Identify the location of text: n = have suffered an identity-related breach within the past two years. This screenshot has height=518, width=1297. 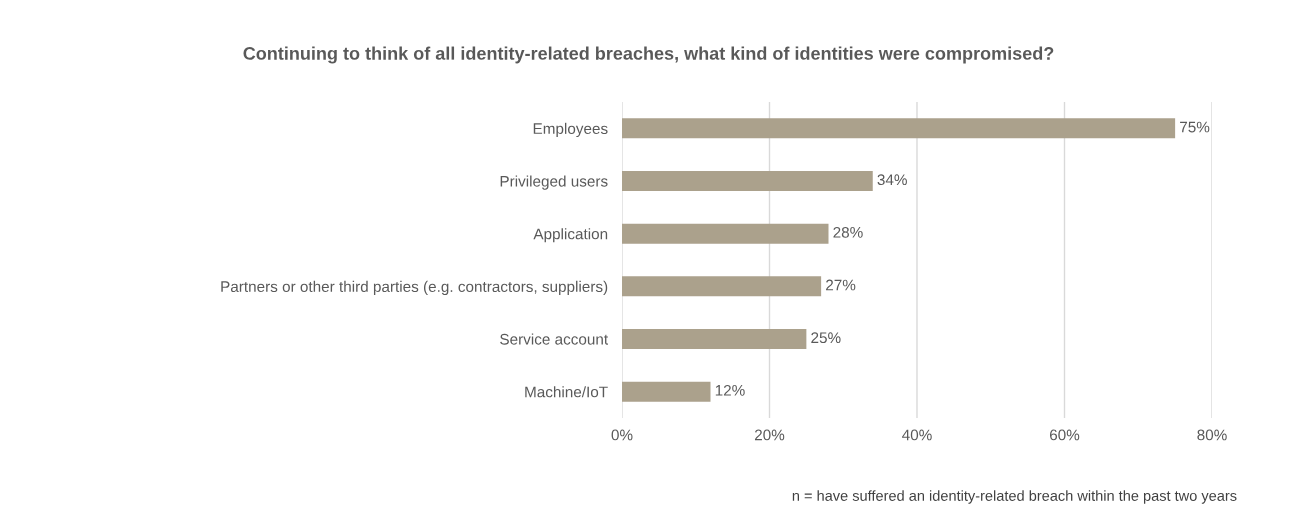
(1014, 497).